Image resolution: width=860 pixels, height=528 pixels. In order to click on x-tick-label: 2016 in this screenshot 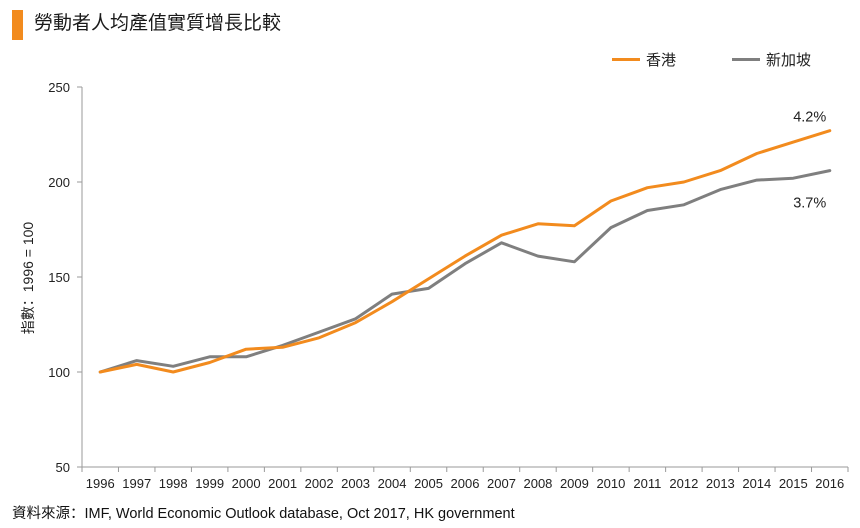, I will do `click(829, 483)`.